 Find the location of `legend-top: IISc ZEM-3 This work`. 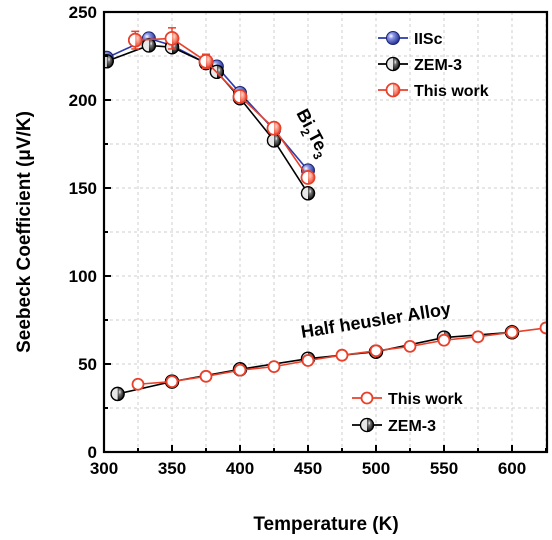

legend-top: IISc ZEM-3 This work is located at coordinates (433, 65).